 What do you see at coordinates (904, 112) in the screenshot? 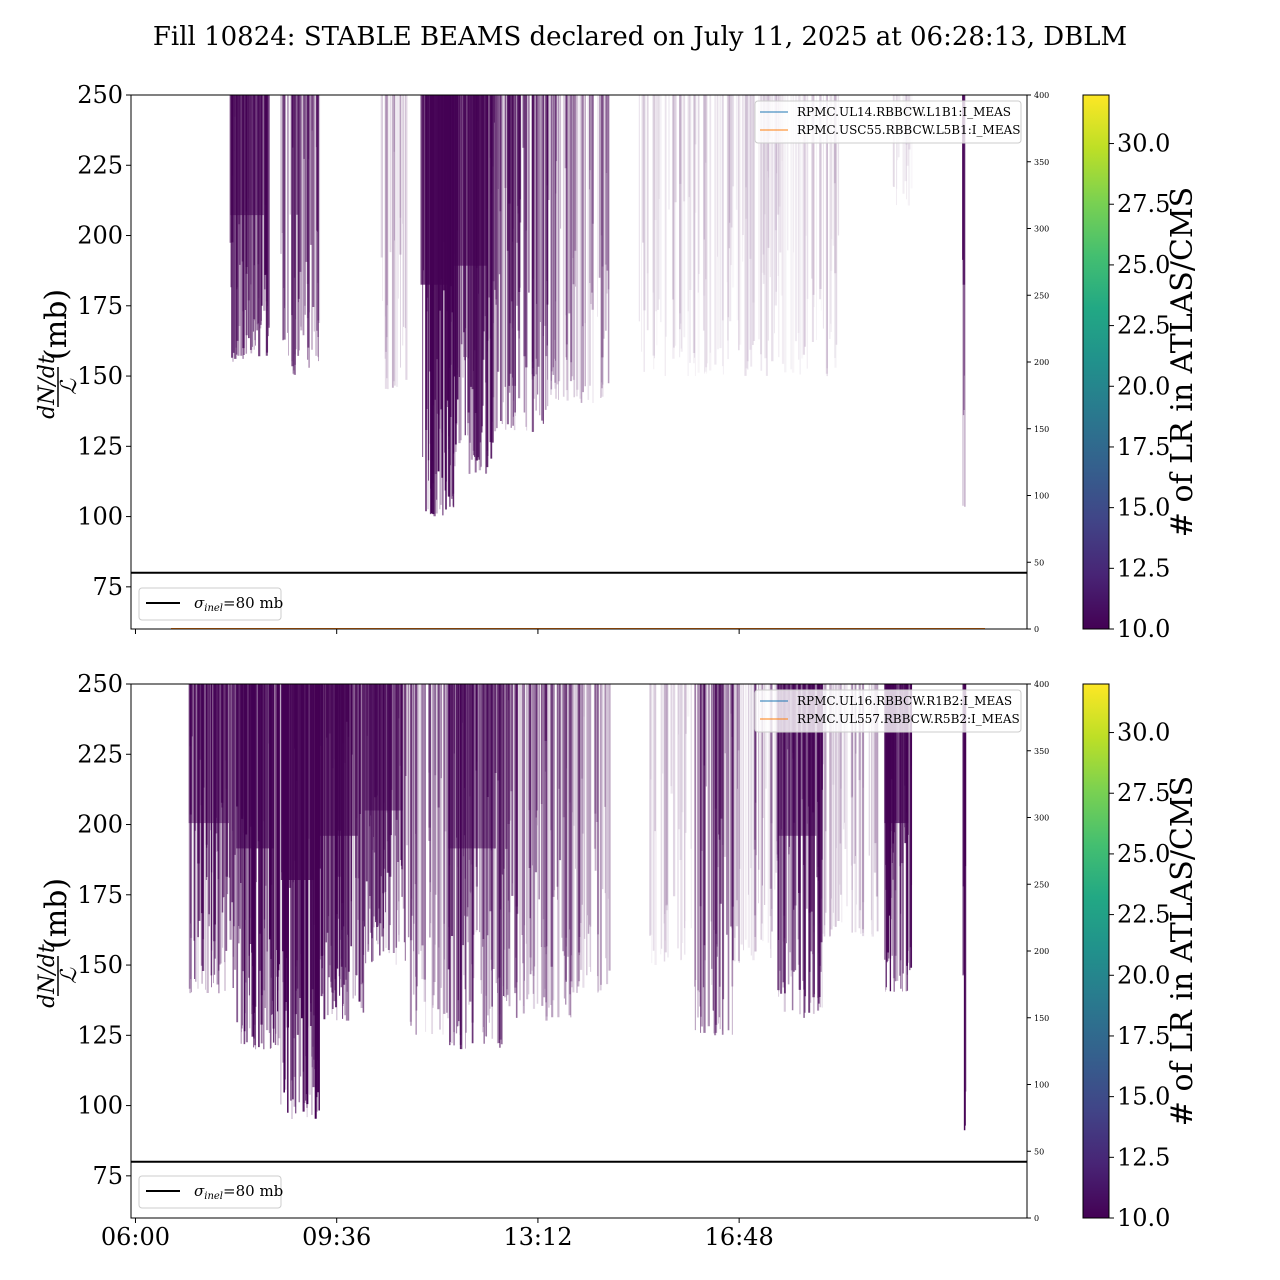
I see `legend-label: RPMC.UL14.RBBCW.L1B1:I_MEAS` at bounding box center [904, 112].